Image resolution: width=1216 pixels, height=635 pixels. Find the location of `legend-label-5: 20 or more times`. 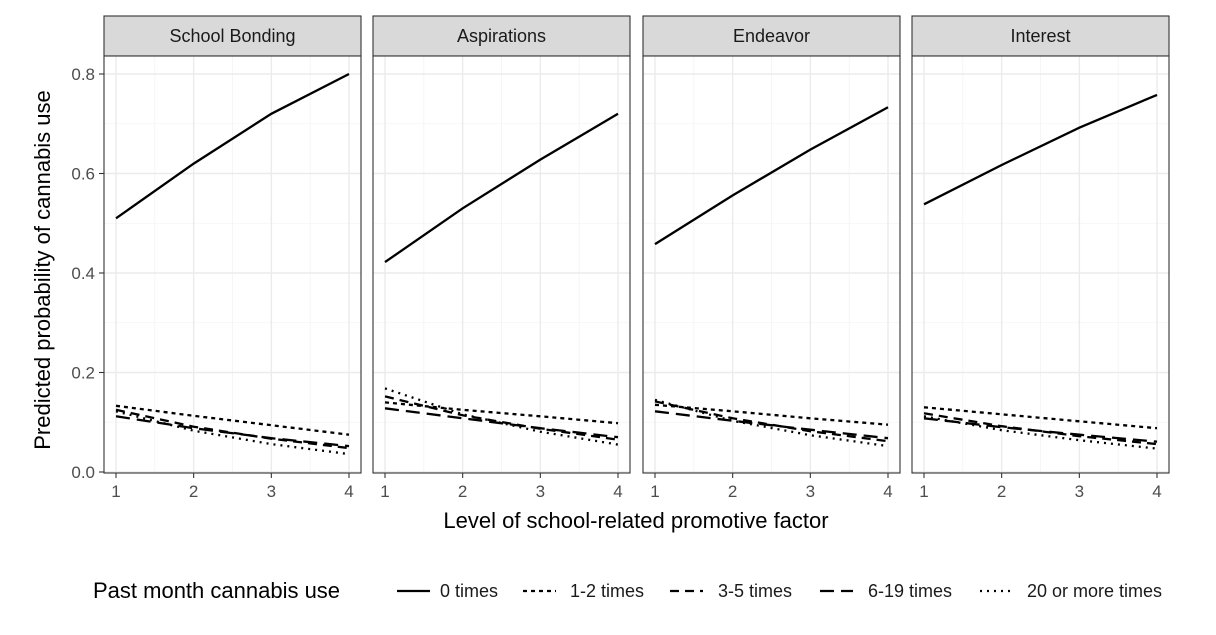

legend-label-5: 20 or more times is located at coordinates (1094, 591).